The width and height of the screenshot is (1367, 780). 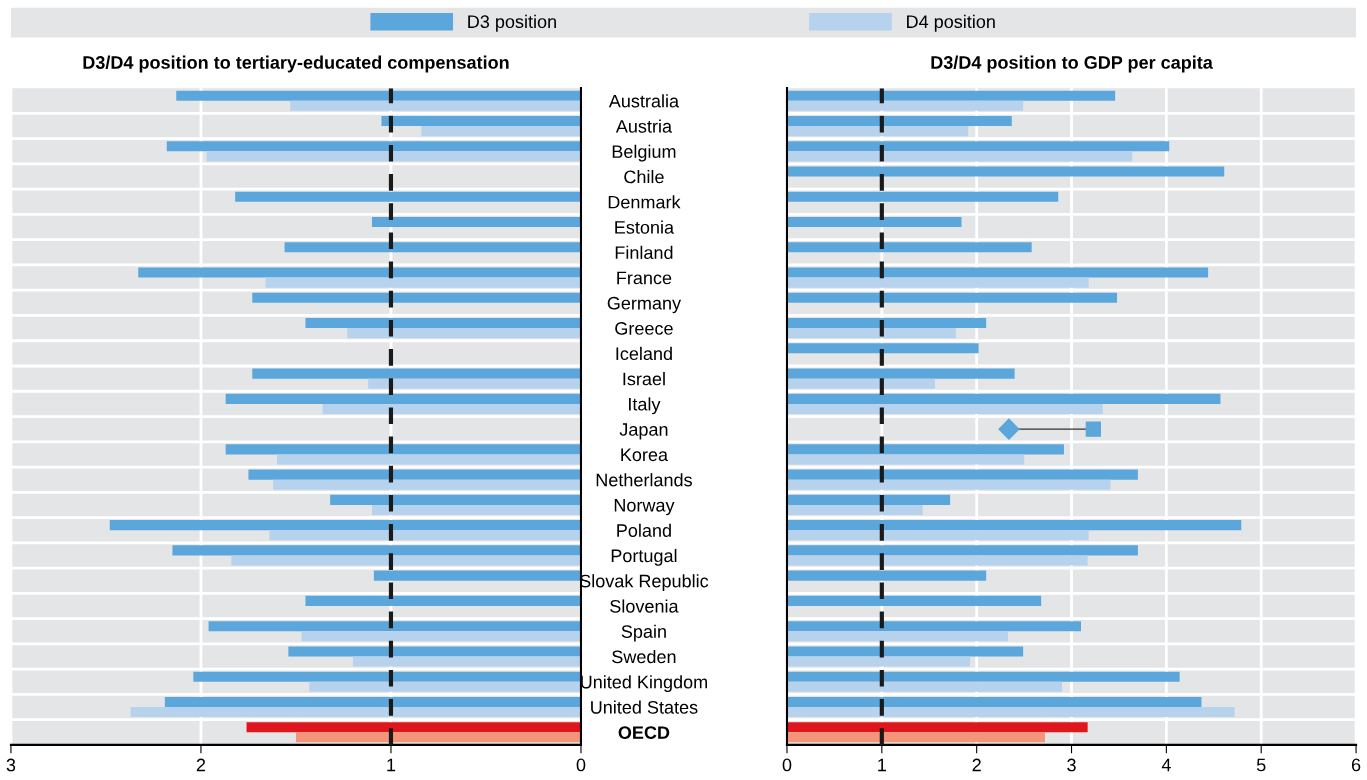 What do you see at coordinates (643, 633) in the screenshot?
I see `y-tick-label: Spain` at bounding box center [643, 633].